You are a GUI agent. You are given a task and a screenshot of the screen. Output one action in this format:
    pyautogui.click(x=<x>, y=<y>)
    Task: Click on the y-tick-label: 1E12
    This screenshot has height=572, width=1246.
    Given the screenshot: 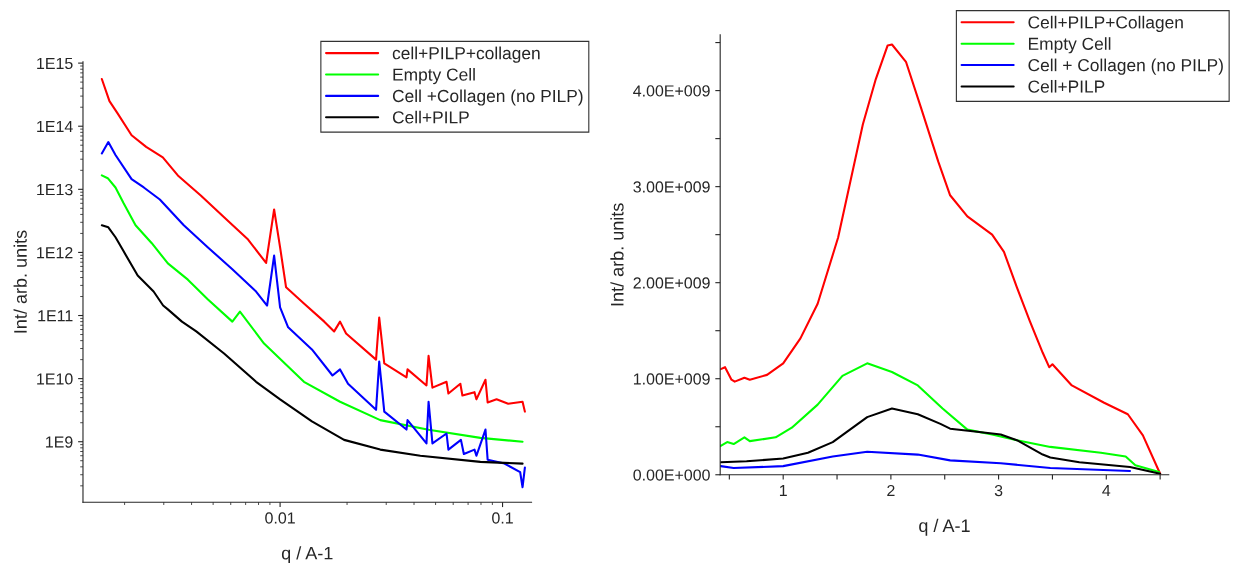 What is the action you would take?
    pyautogui.click(x=55, y=253)
    